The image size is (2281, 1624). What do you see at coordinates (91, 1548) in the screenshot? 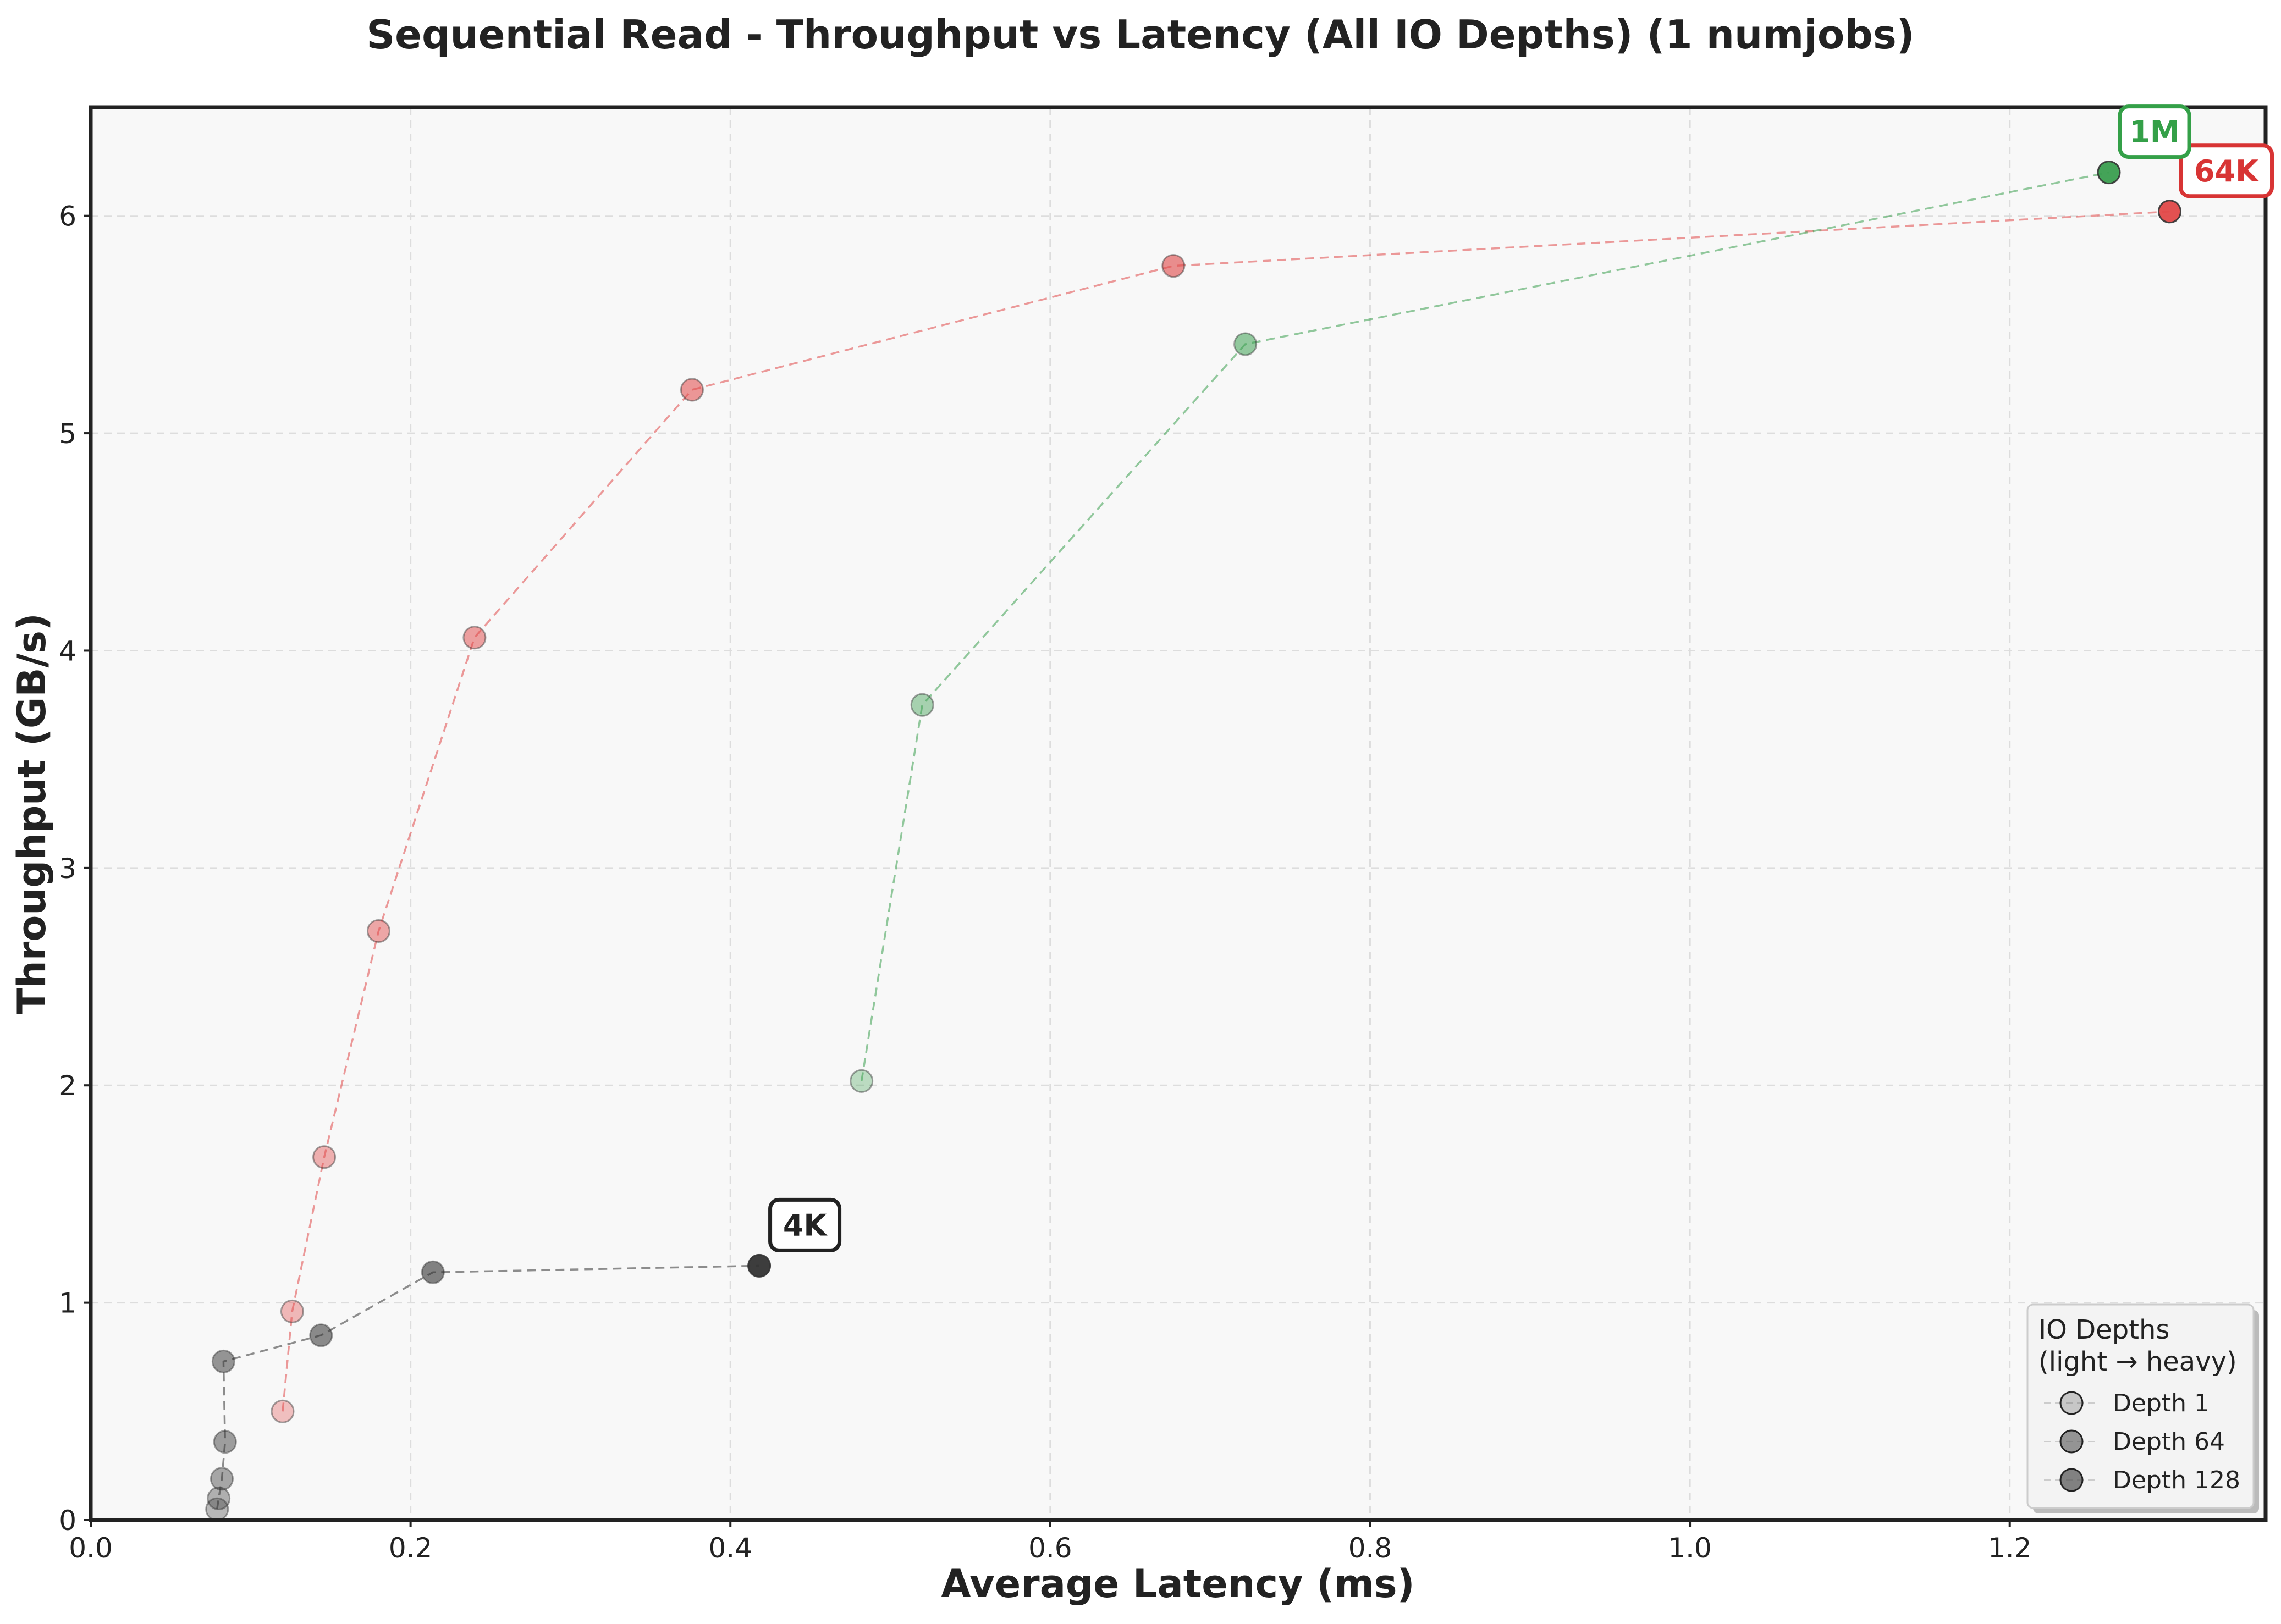
I see `x-tick-label: 0.0` at bounding box center [91, 1548].